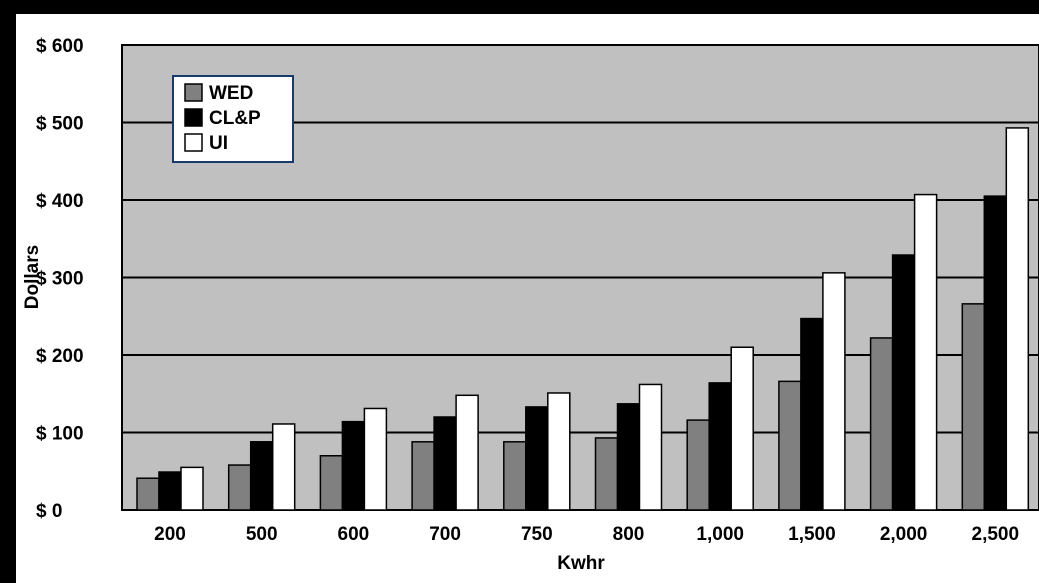 Image resolution: width=1039 pixels, height=583 pixels. I want to click on x-tick-label: 1,000, so click(720, 534).